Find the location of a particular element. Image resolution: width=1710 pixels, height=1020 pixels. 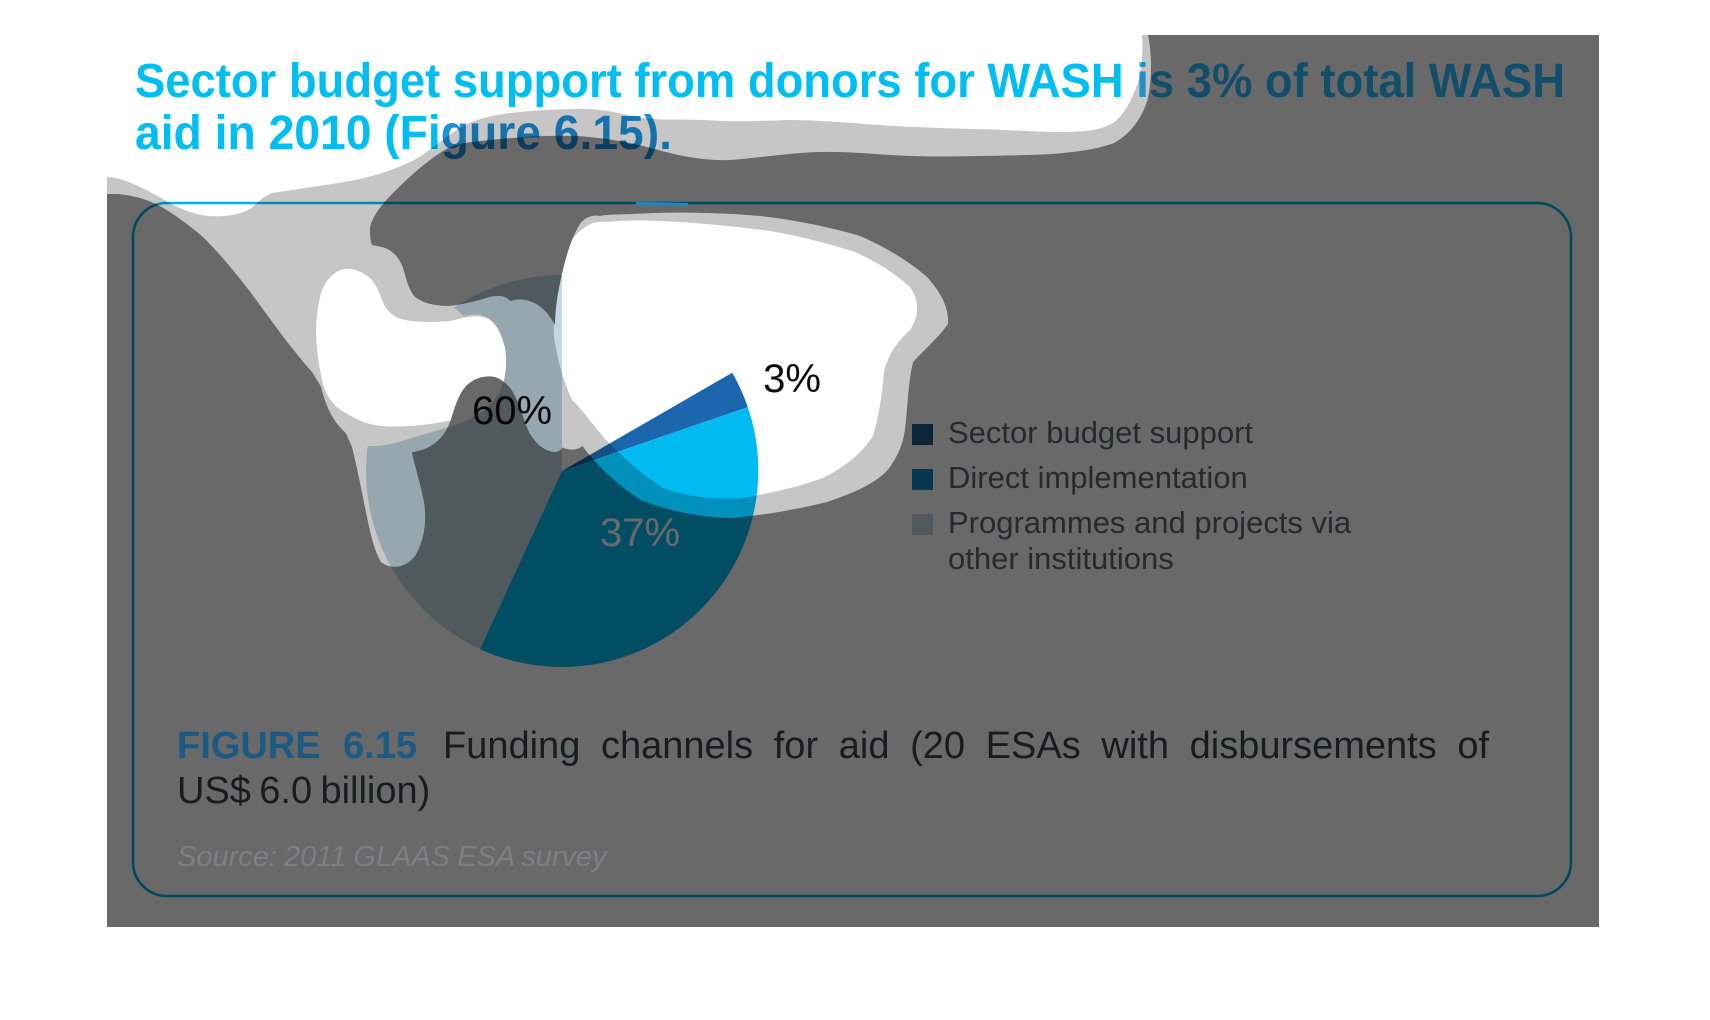

svg-text: US$ 6.0 billion) is located at coordinates (303, 791).